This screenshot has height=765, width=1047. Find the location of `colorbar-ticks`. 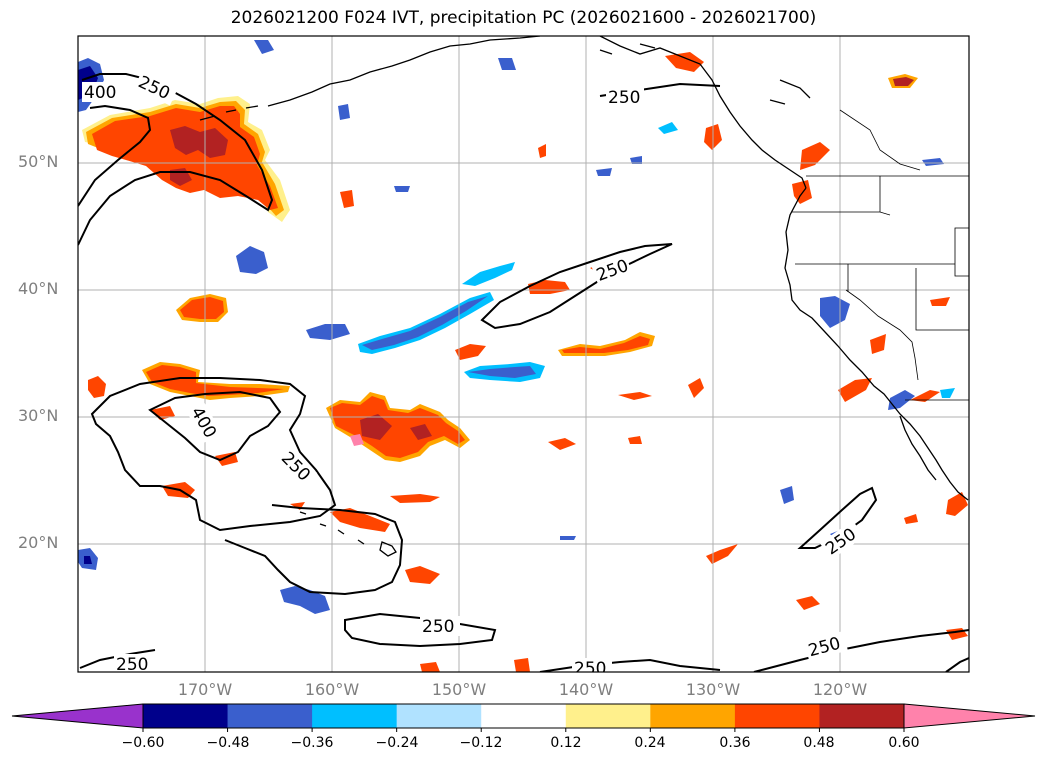

colorbar-ticks is located at coordinates (523, 730).